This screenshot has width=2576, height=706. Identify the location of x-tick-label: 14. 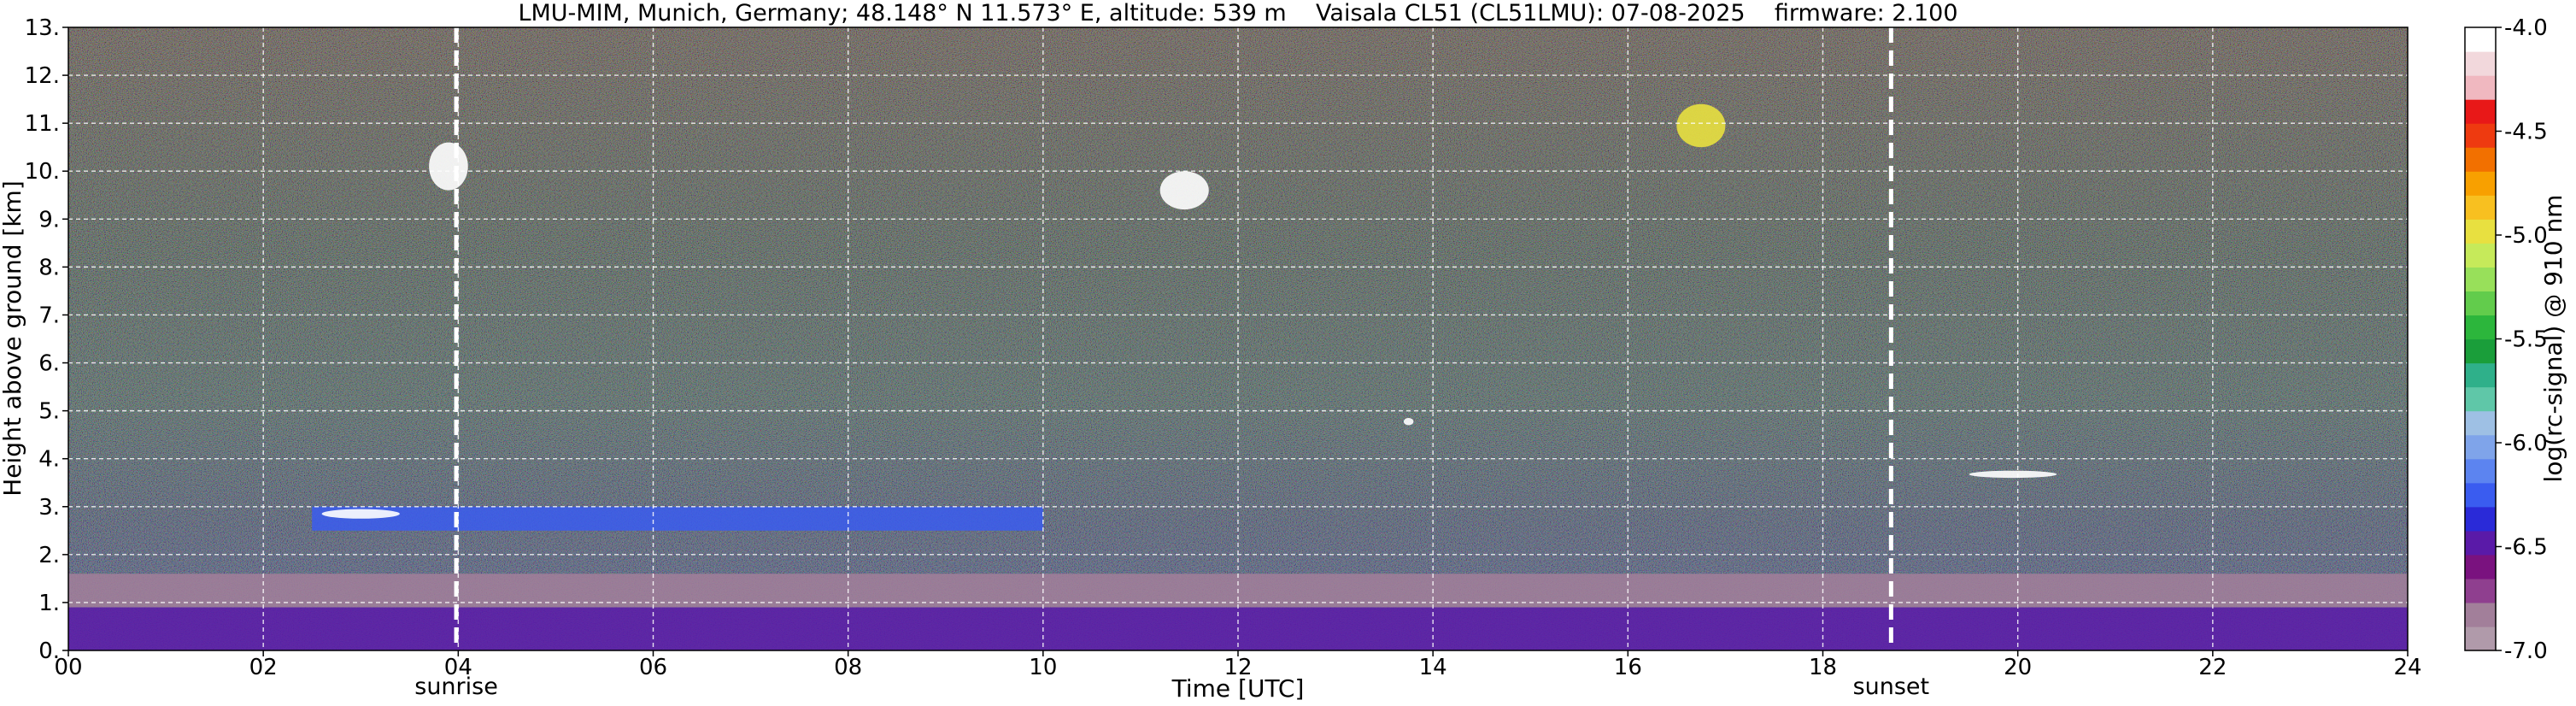
(1433, 667).